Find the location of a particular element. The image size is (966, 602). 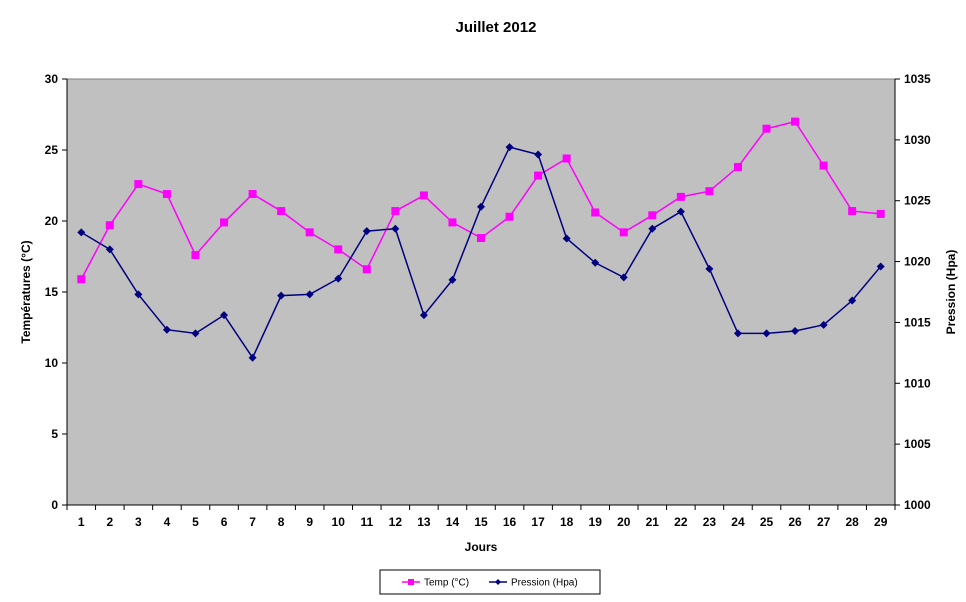

x-tick-label: 24 is located at coordinates (738, 522).